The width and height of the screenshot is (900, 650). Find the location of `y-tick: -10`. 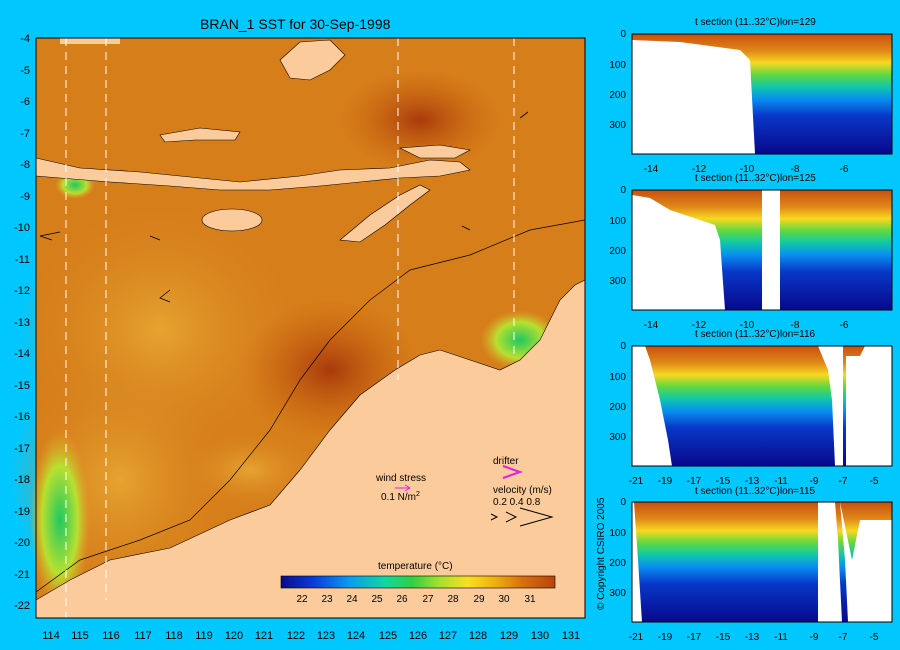

y-tick: -10 is located at coordinates (22, 228).